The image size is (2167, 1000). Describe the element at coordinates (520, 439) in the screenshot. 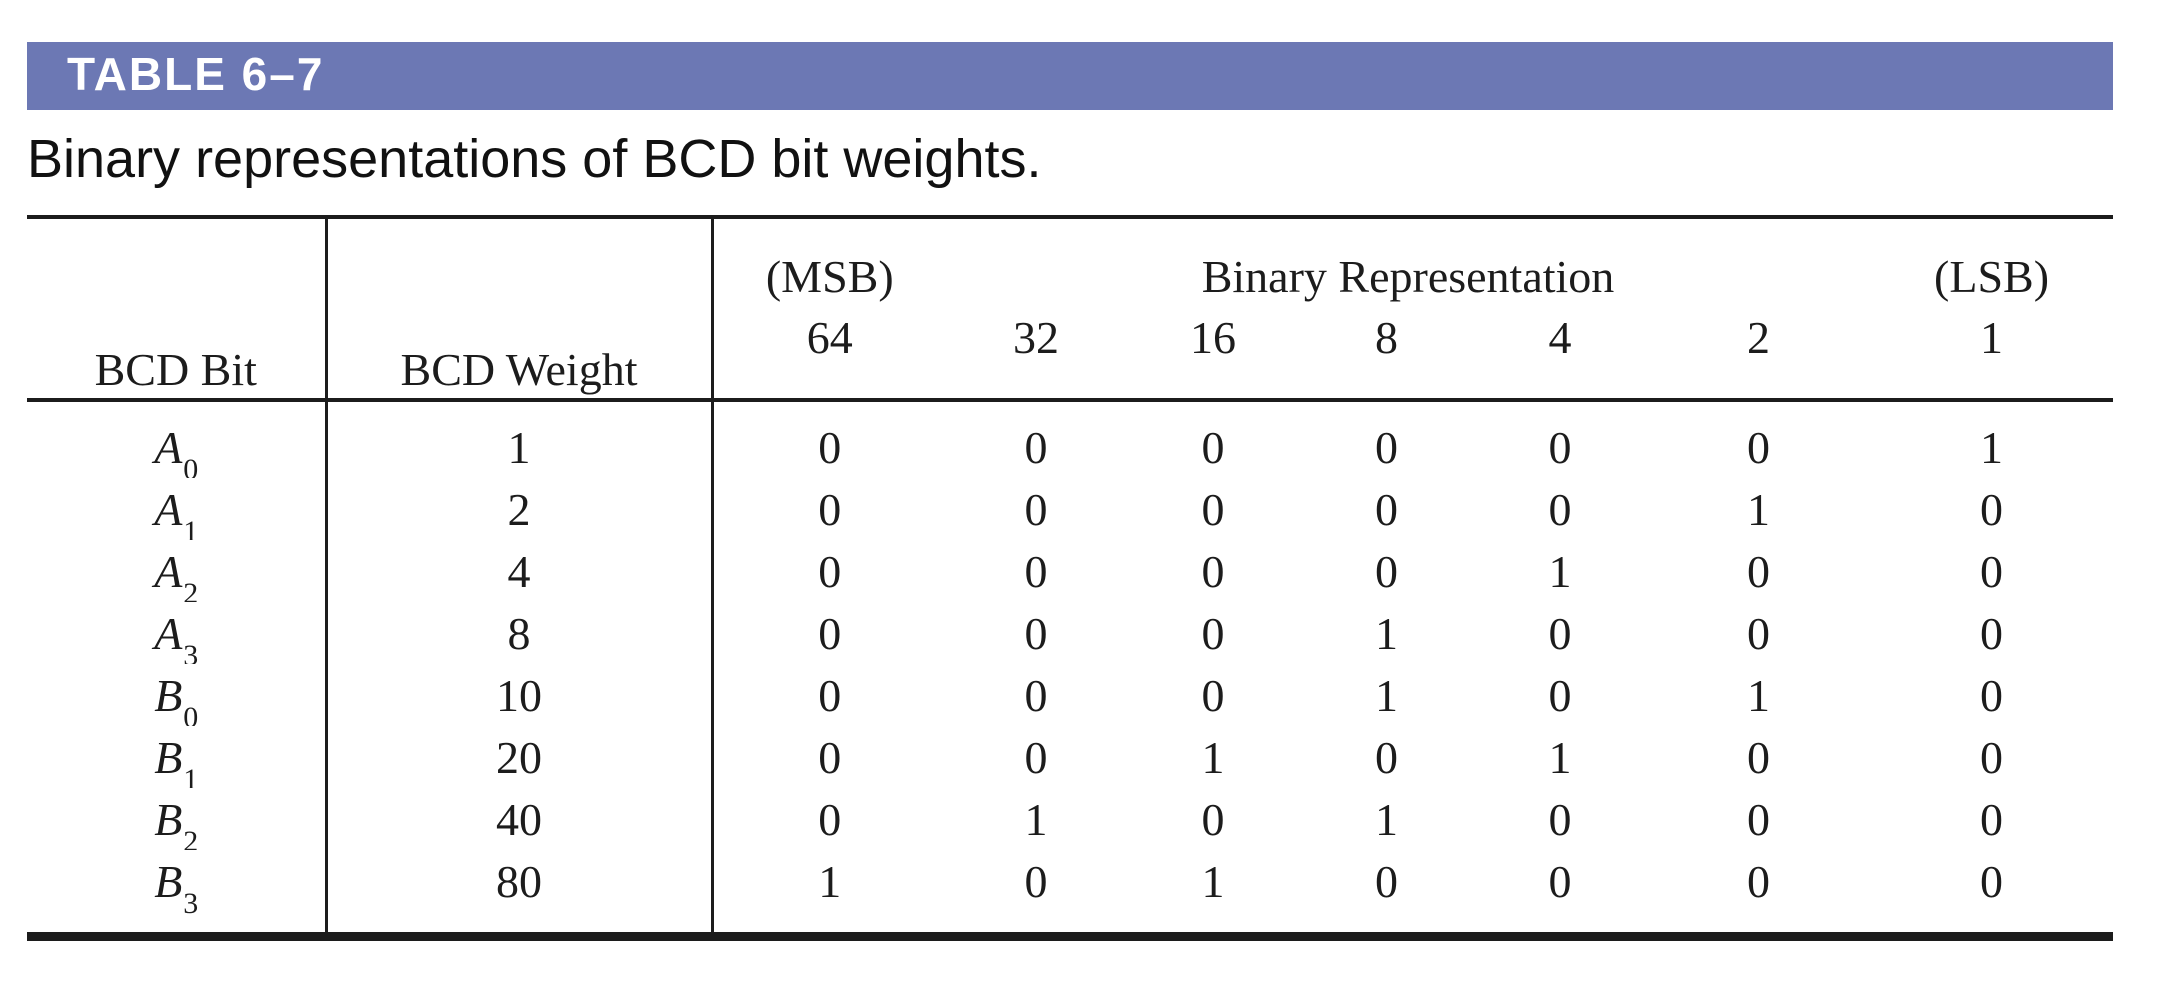

I see `bcd-weight-value: 1` at that location.